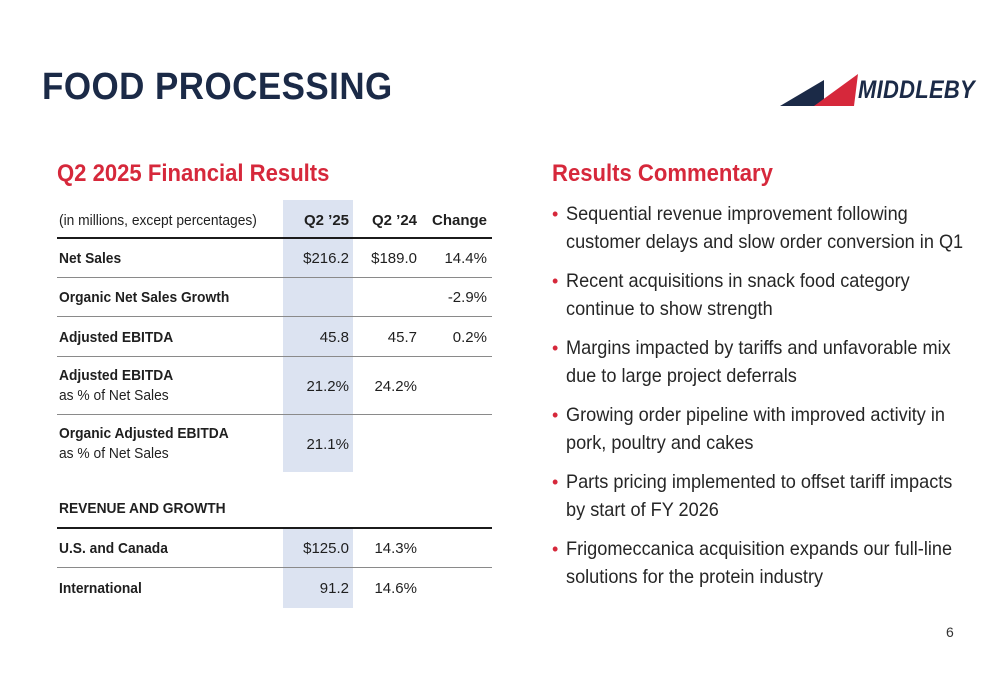 This screenshot has width=1000, height=685. What do you see at coordinates (274, 238) in the screenshot?
I see `header-rule` at bounding box center [274, 238].